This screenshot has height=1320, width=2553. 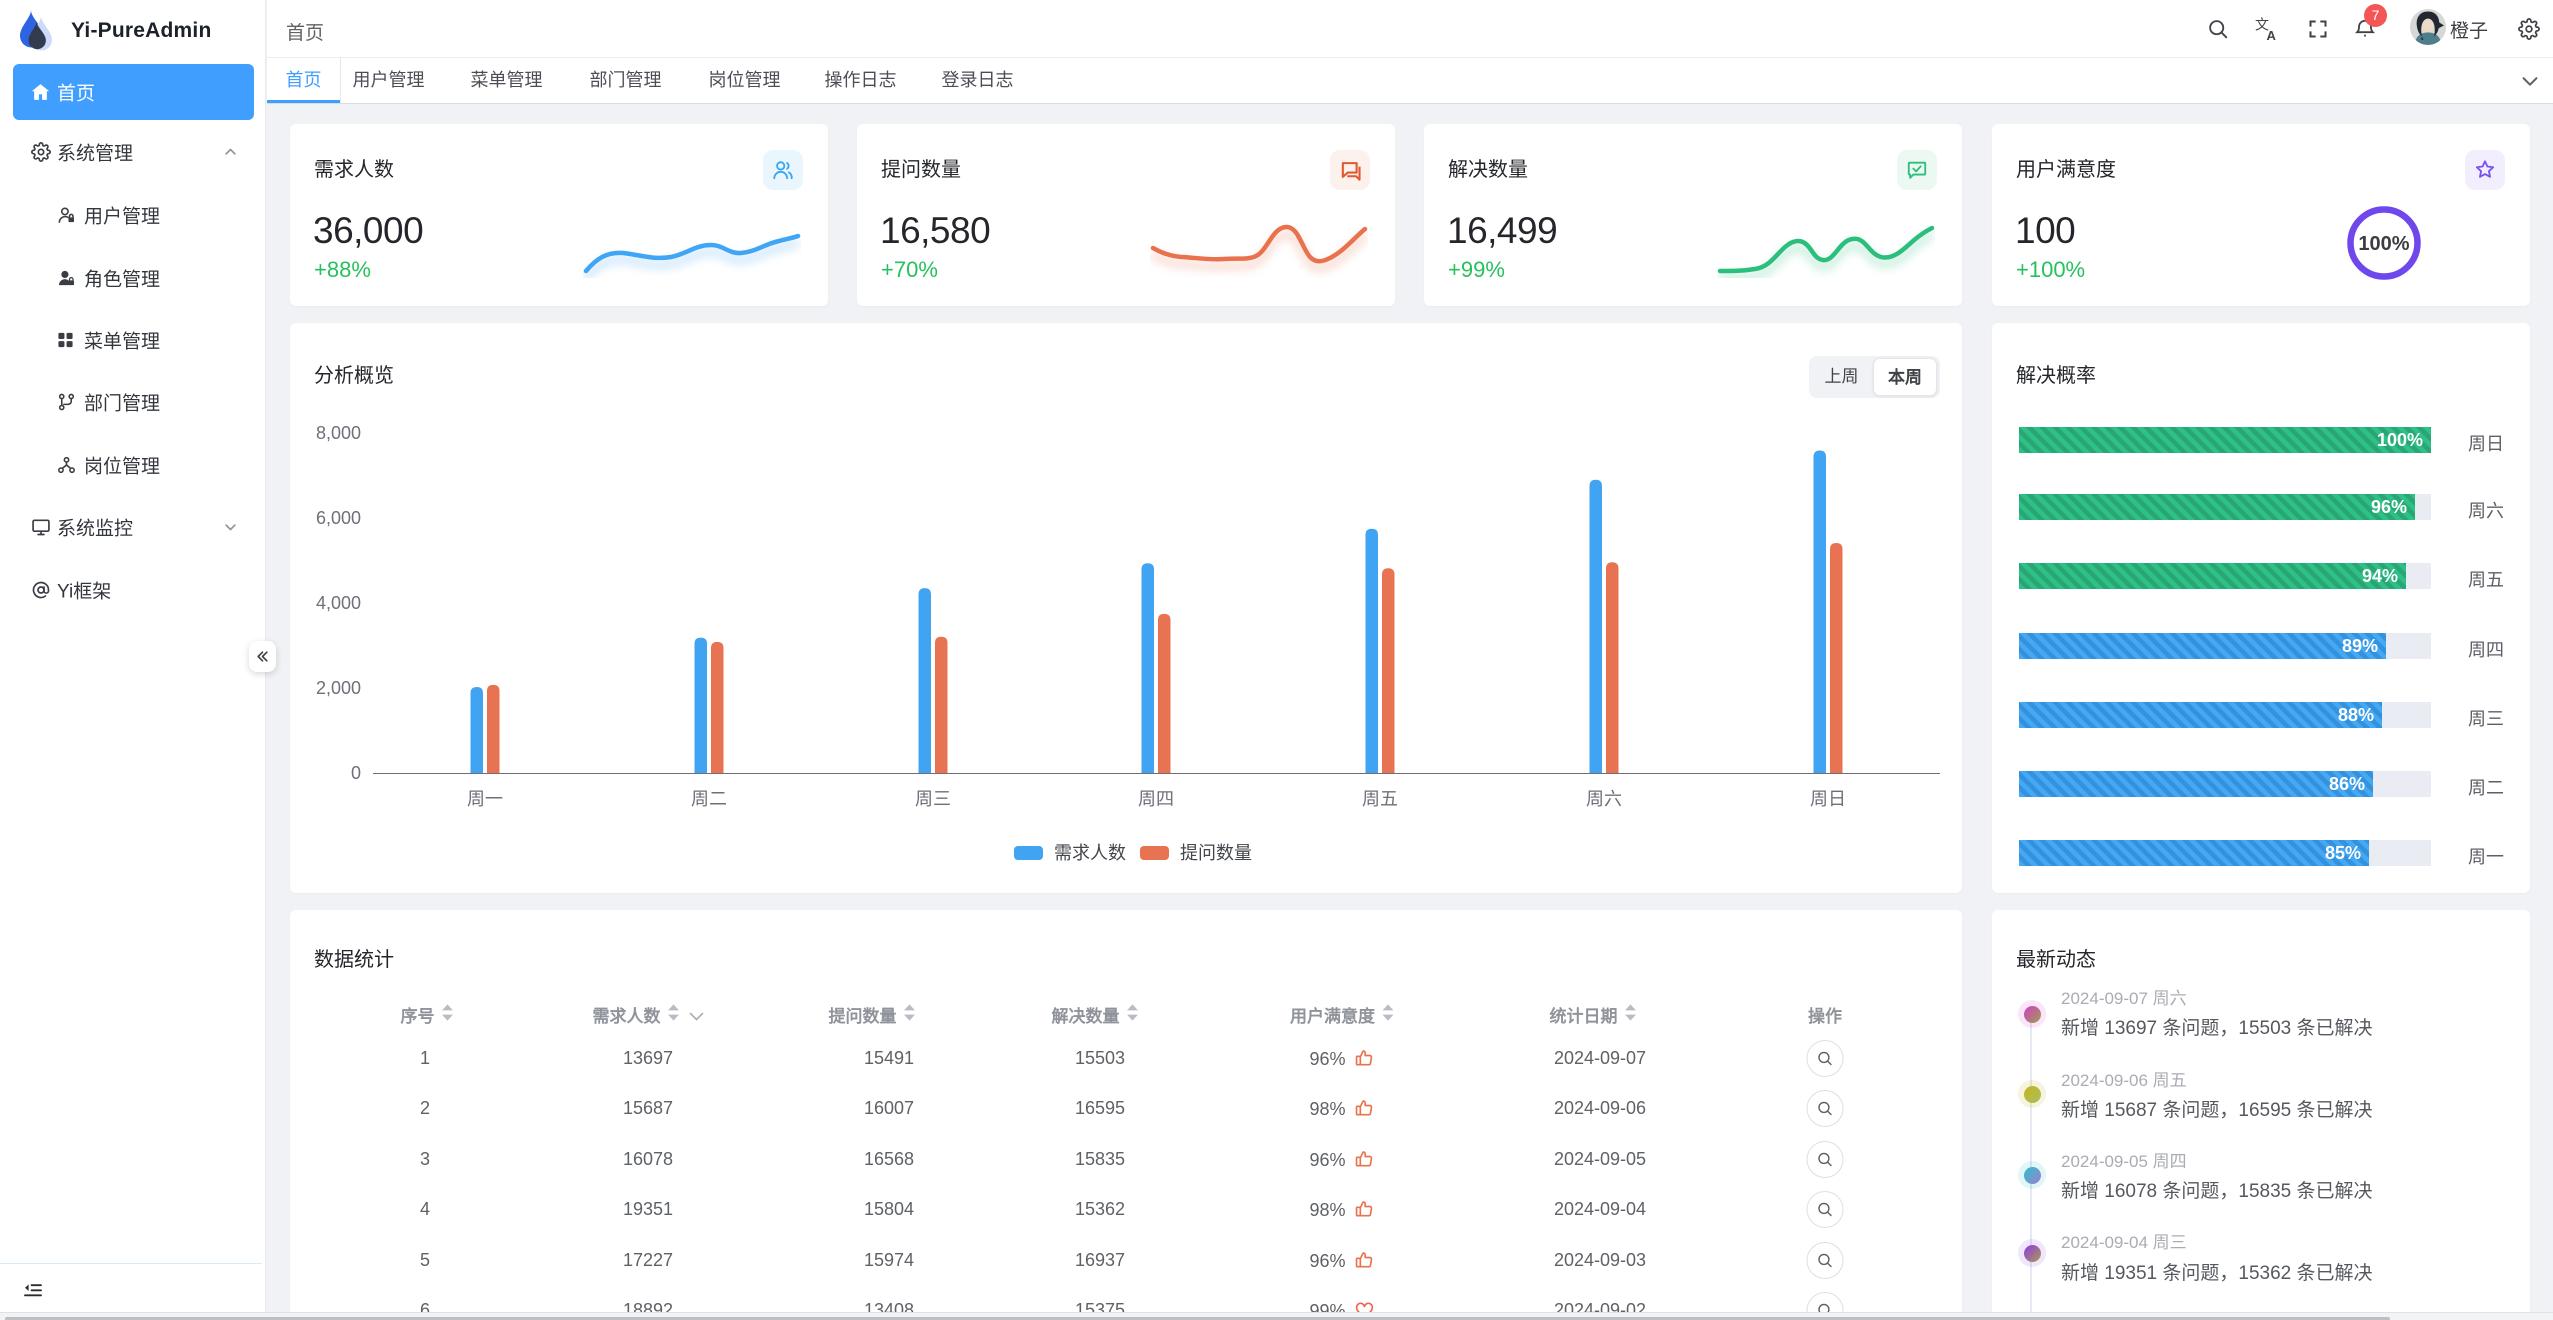 I want to click on svg-text: A, so click(x=2272, y=34).